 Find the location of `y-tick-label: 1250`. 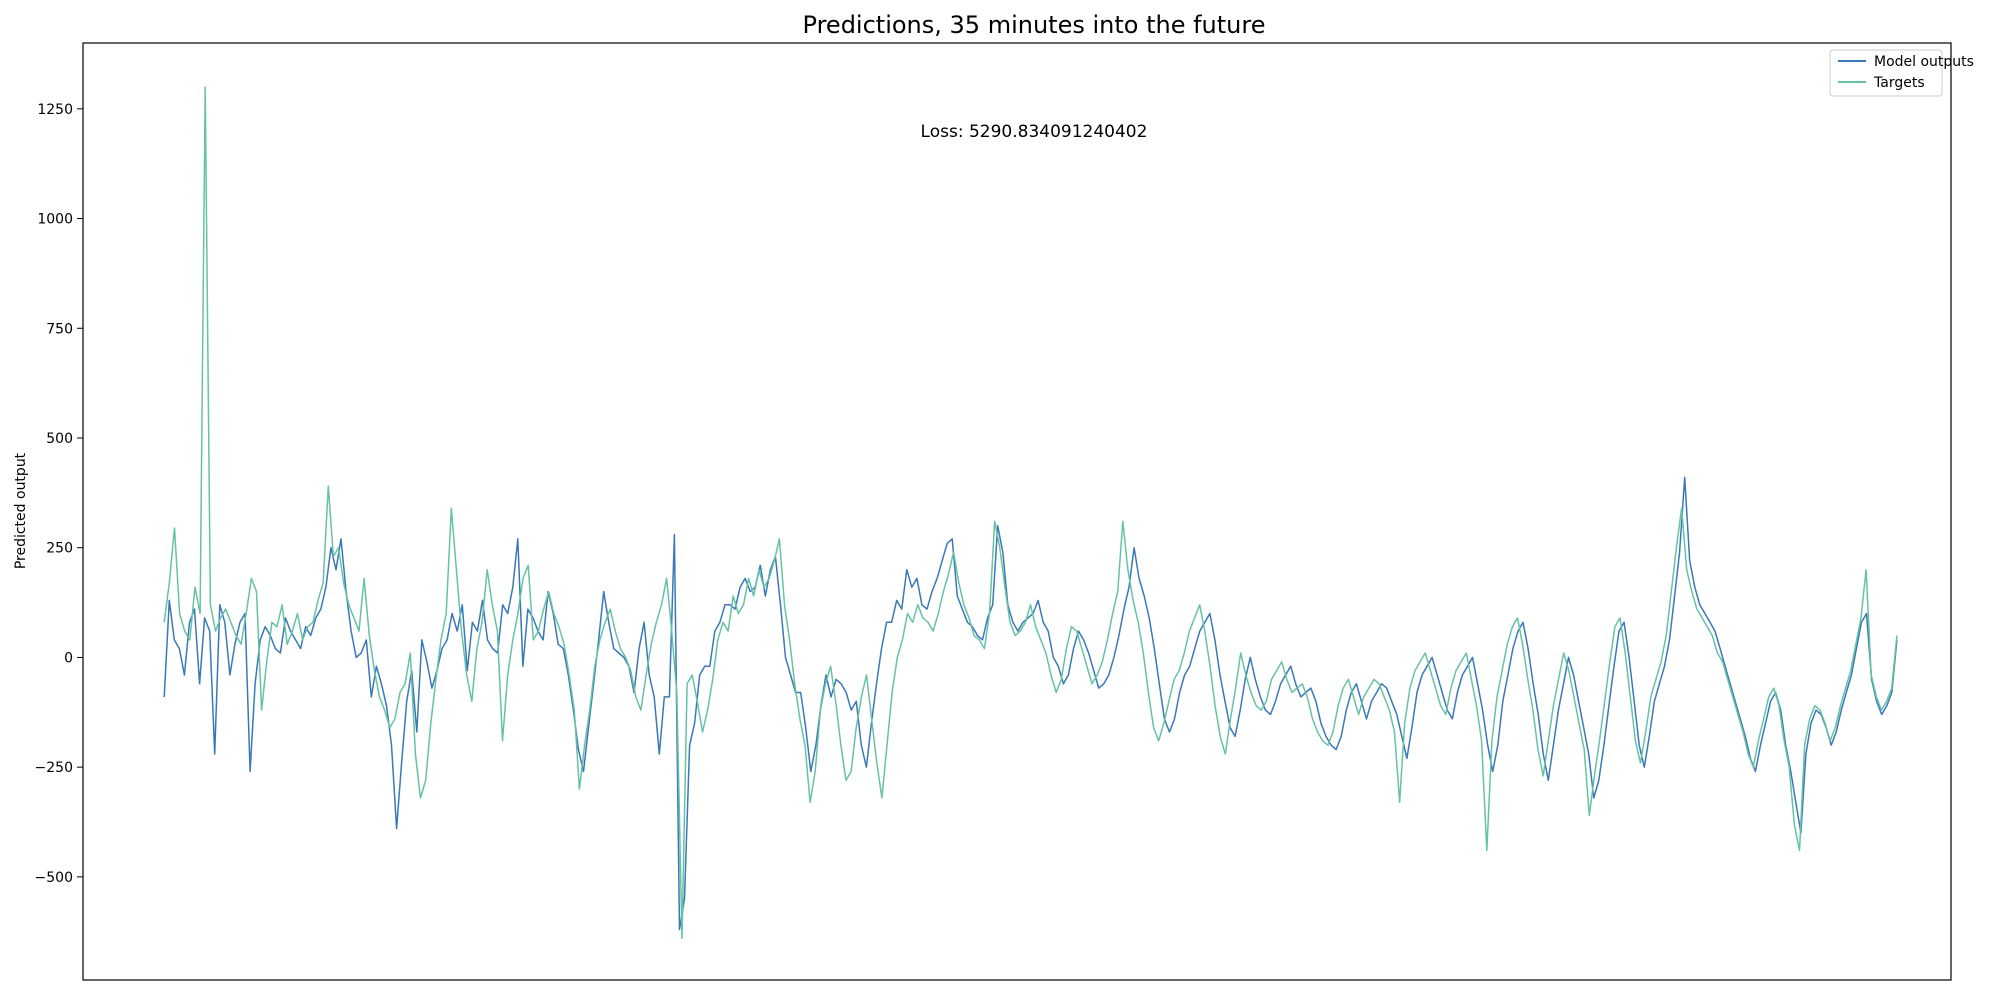

y-tick-label: 1250 is located at coordinates (55, 110).